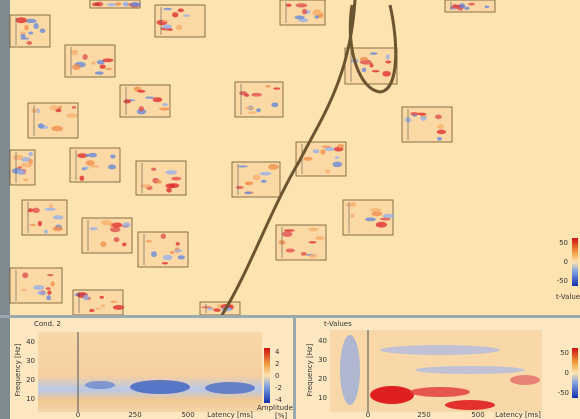 This screenshot has width=580, height=419. I want to click on colorbar-tick: 0, so click(567, 373).